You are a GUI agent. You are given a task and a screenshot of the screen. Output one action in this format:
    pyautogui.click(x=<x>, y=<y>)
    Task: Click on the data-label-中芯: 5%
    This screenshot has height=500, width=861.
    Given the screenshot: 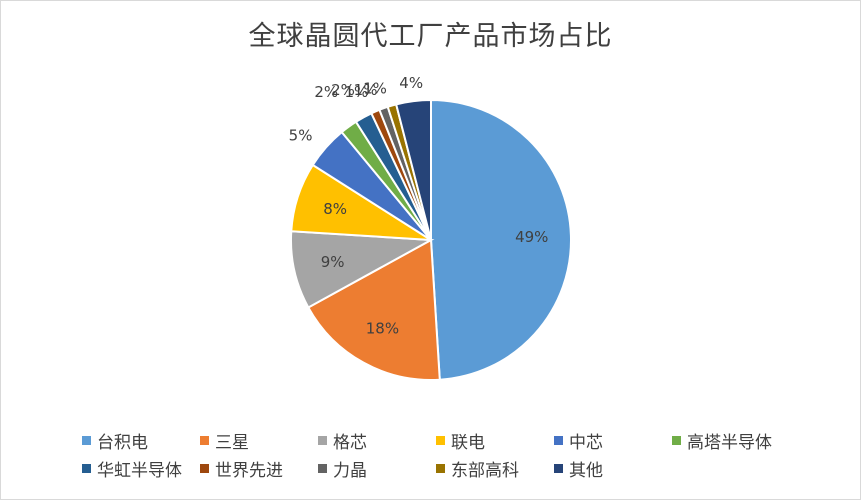 What is the action you would take?
    pyautogui.click(x=301, y=136)
    